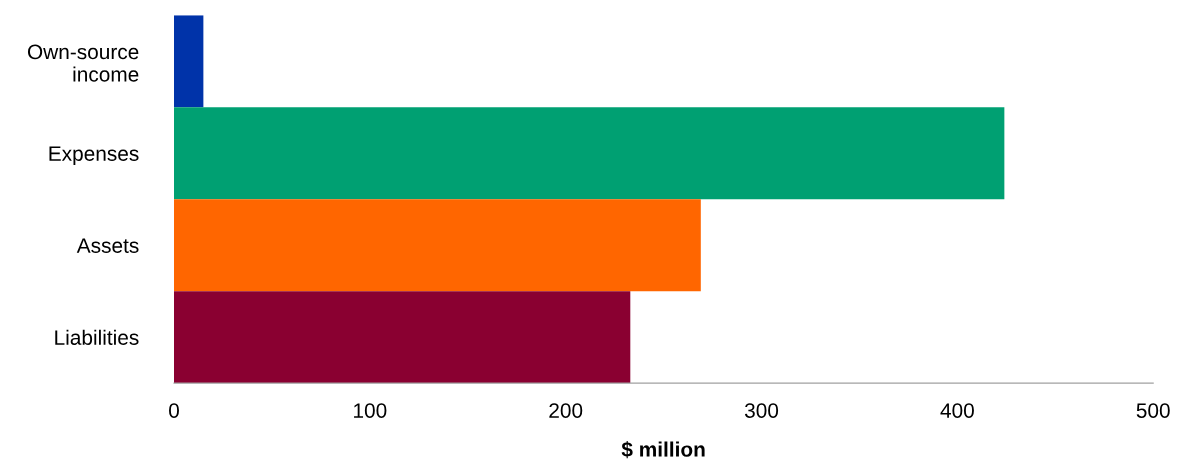 This screenshot has width=1200, height=476. Describe the element at coordinates (94, 156) in the screenshot. I see `y-tick-label: Expenses` at that location.